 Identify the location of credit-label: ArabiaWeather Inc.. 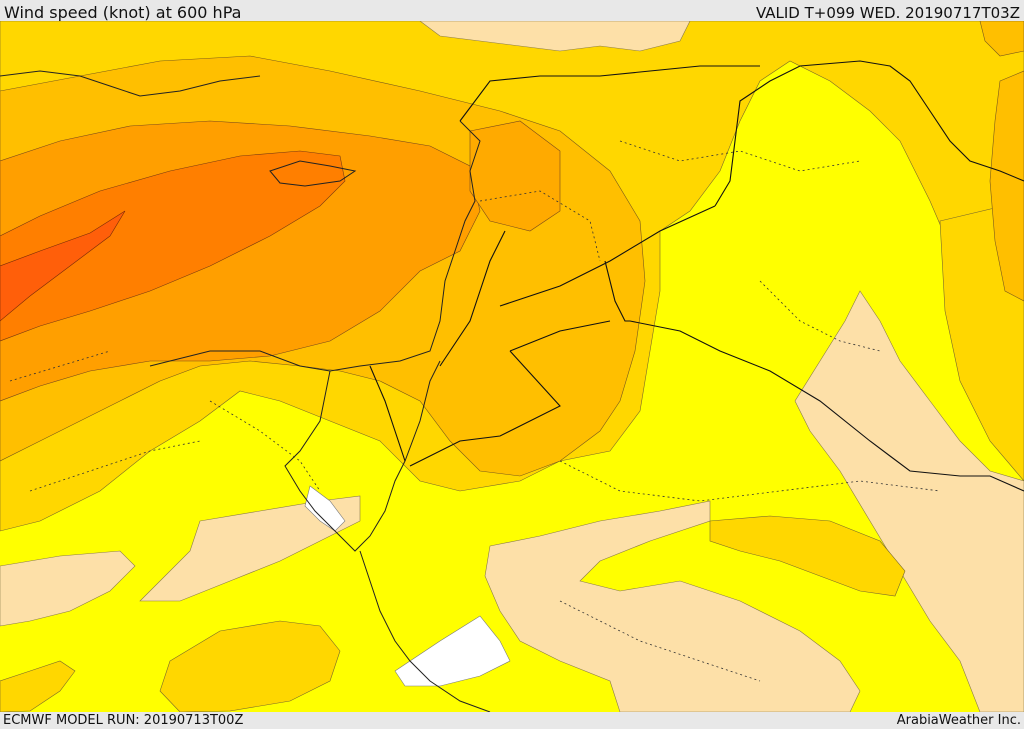
(958, 720).